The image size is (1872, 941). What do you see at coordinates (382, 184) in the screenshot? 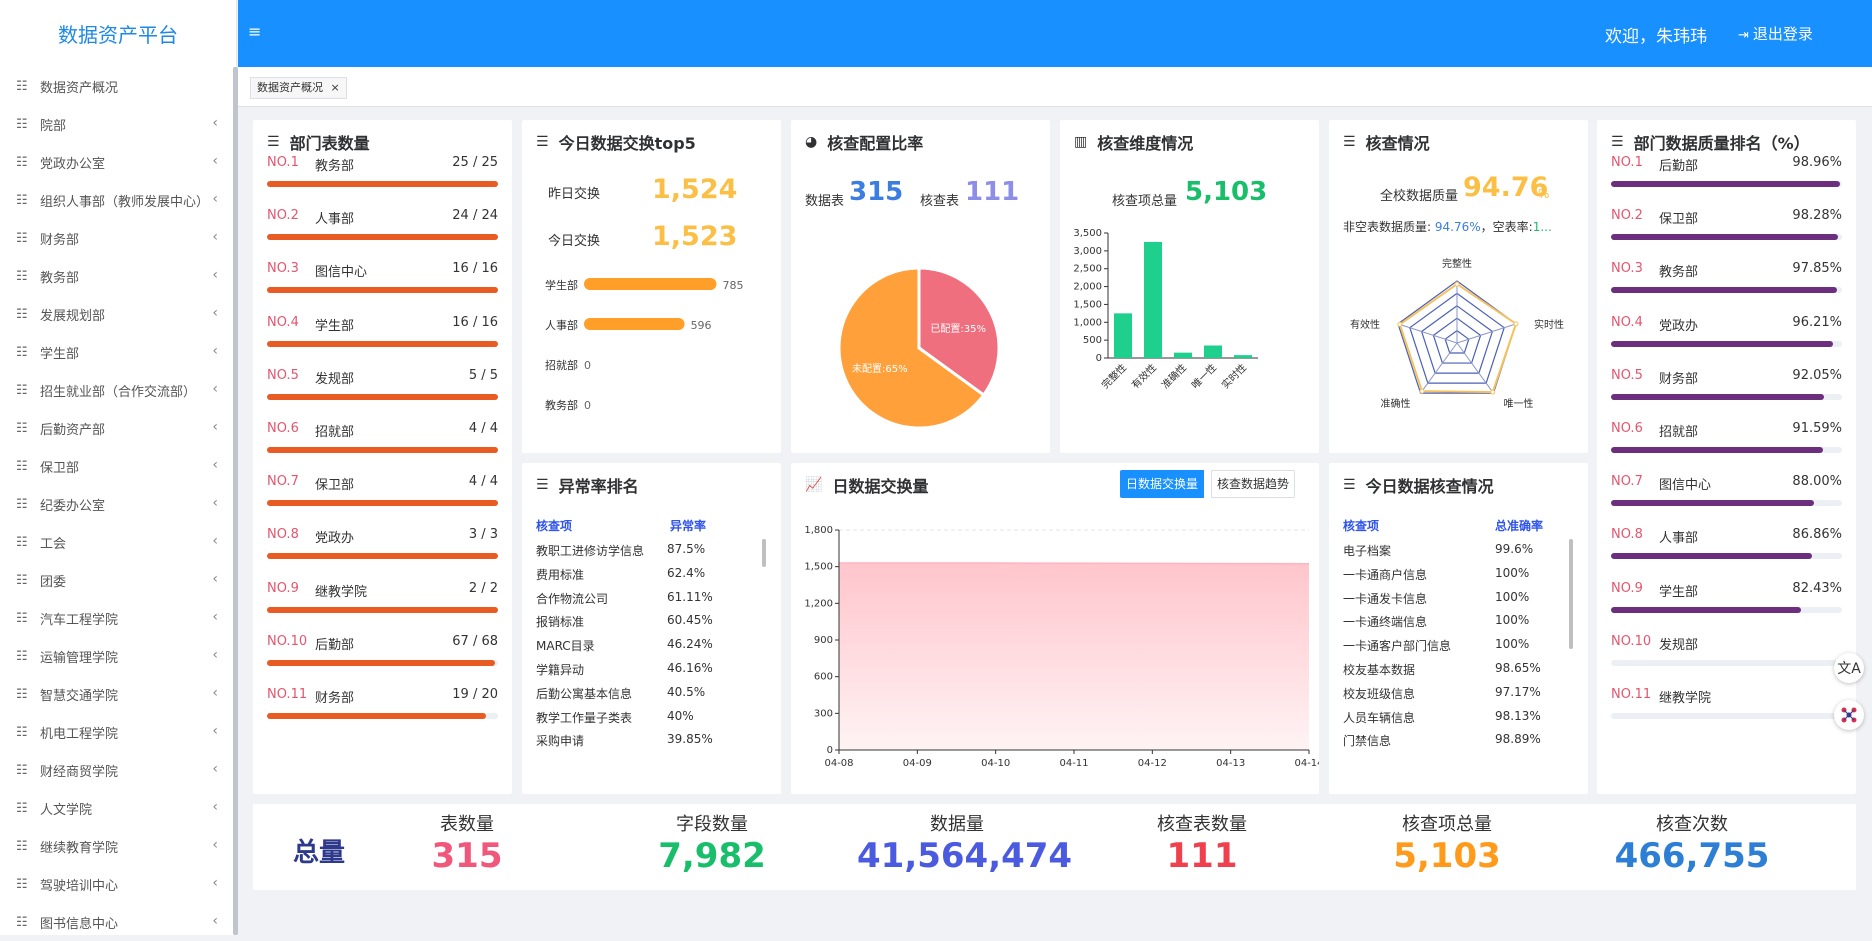
I see `progress-fill` at bounding box center [382, 184].